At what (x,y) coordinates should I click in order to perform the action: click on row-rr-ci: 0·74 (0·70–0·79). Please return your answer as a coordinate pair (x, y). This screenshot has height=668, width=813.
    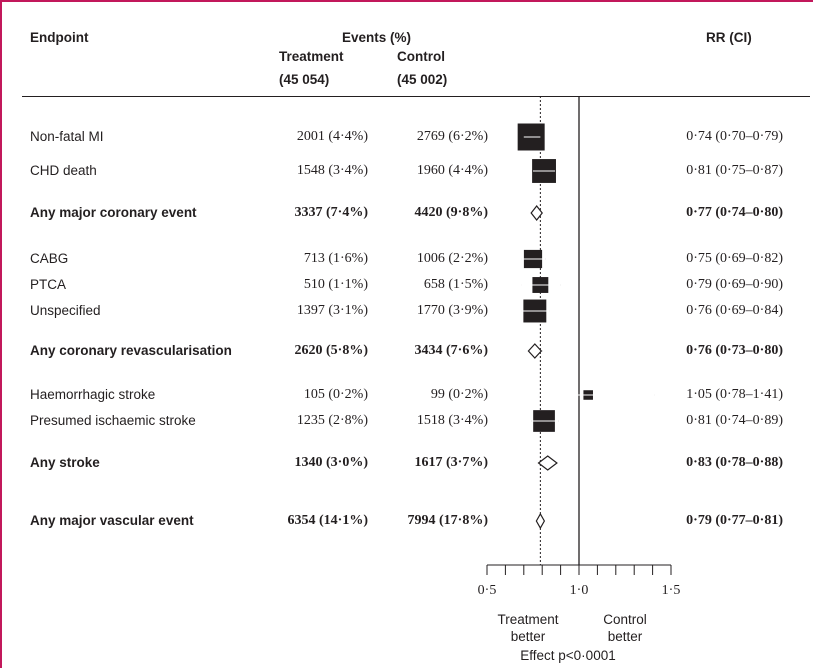
    Looking at the image, I should click on (734, 136).